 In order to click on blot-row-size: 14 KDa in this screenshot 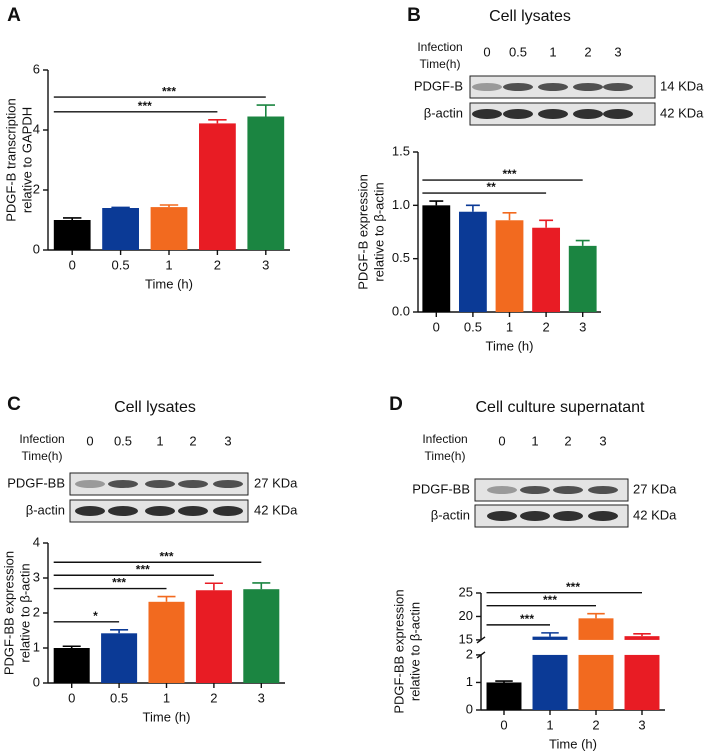, I will do `click(682, 85)`.